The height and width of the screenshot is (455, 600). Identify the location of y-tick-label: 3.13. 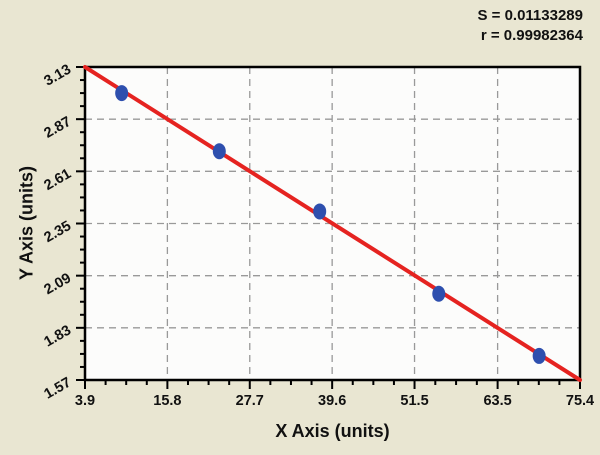
(58, 76).